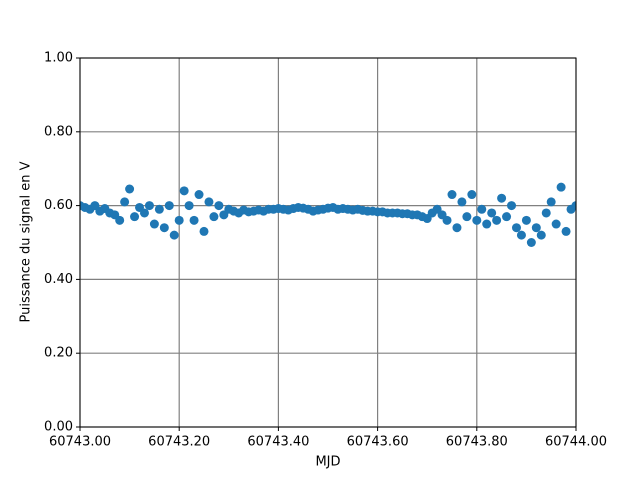 The image size is (640, 480). Describe the element at coordinates (58, 279) in the screenshot. I see `y-tick-label: 0.40` at that location.